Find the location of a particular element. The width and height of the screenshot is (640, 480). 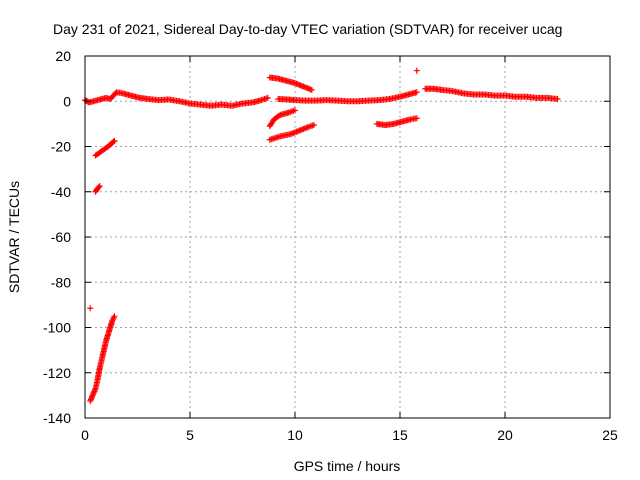

x-tick-label: 25 is located at coordinates (610, 435).